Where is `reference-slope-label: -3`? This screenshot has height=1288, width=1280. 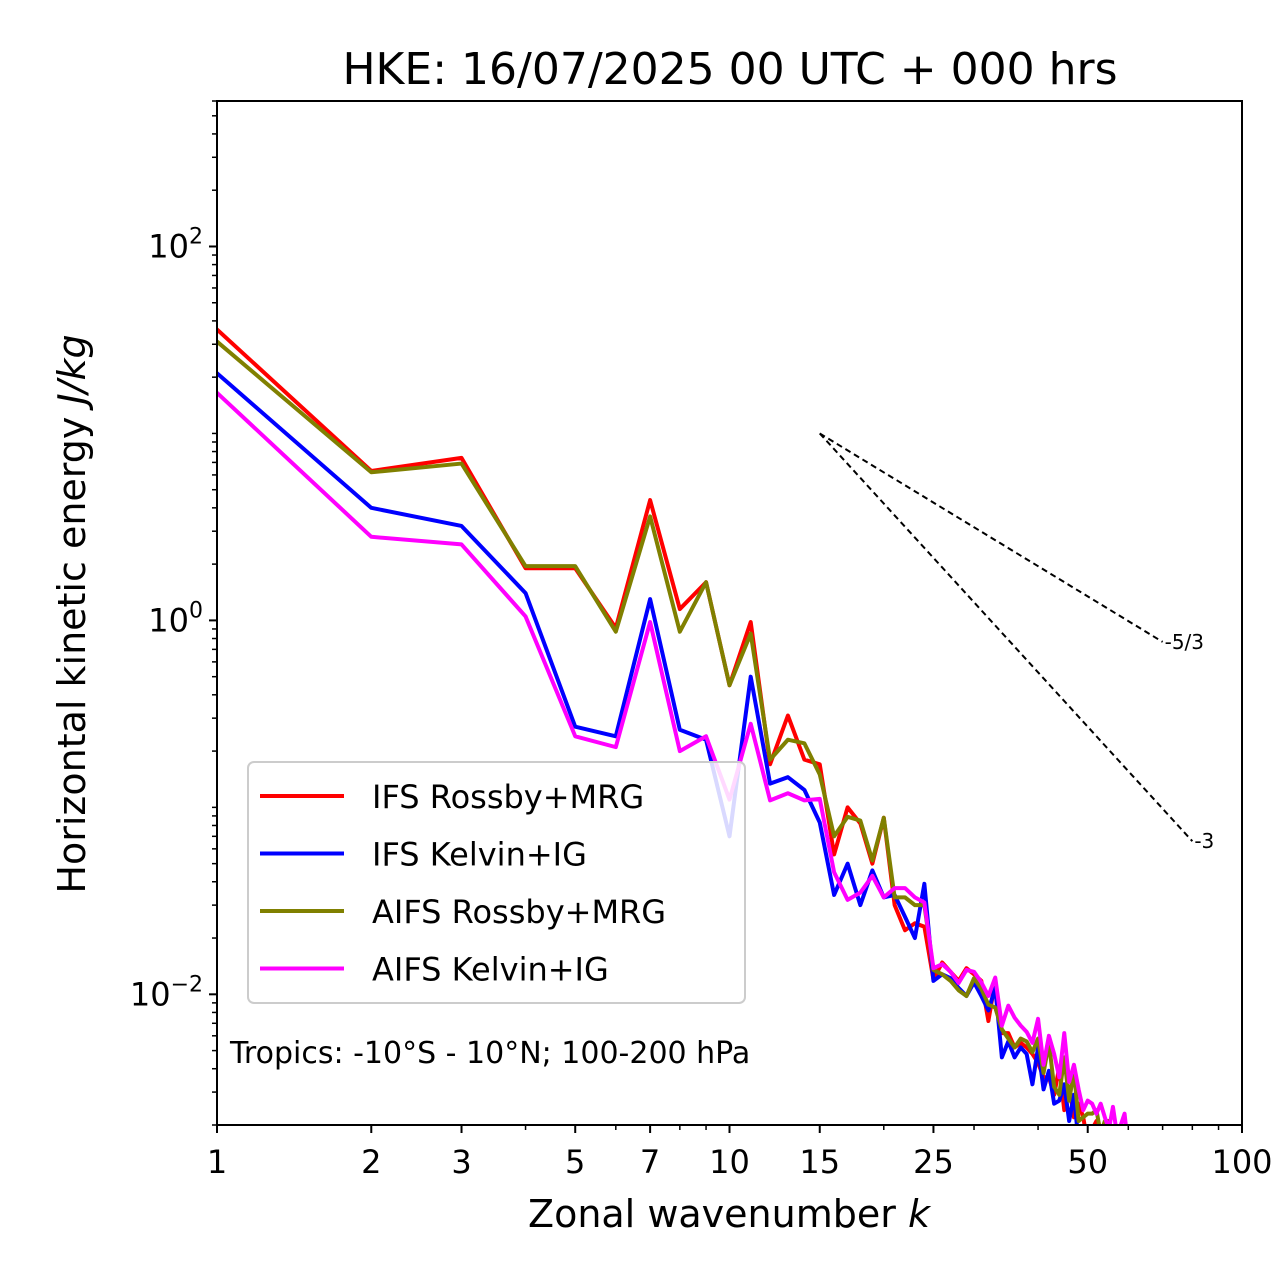
reference-slope-label: -3 is located at coordinates (1204, 841).